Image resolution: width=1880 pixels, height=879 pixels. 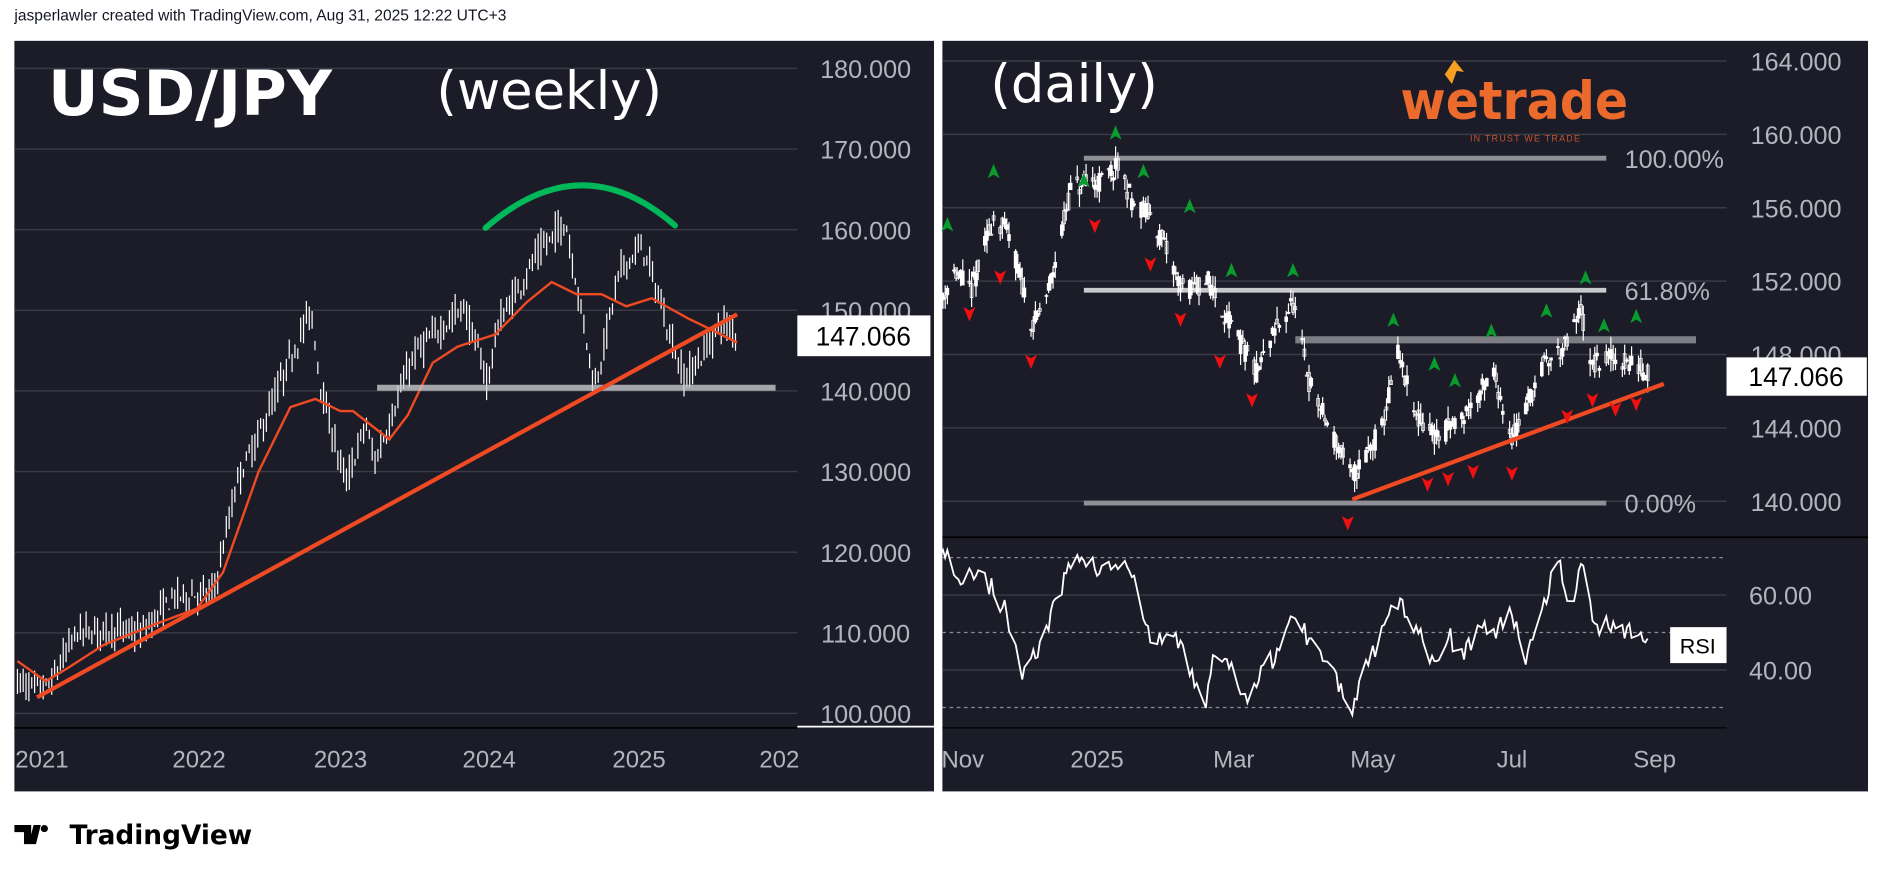 I want to click on tradingview-brand: TradingView, so click(x=133, y=836).